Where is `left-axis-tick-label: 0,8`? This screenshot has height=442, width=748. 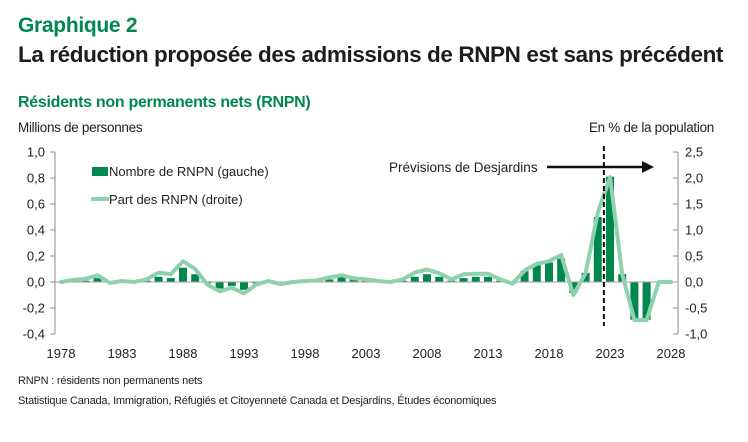
left-axis-tick-label: 0,8 is located at coordinates (36, 178).